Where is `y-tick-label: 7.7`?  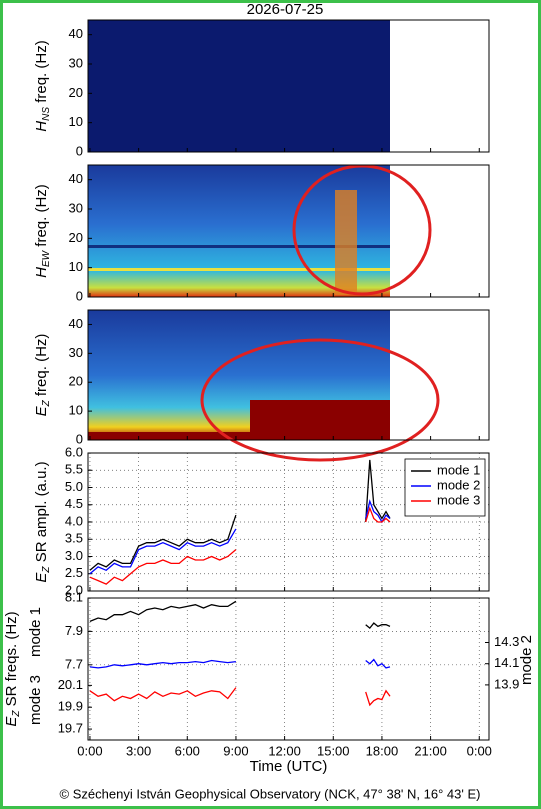
y-tick-label: 7.7 is located at coordinates (74, 663).